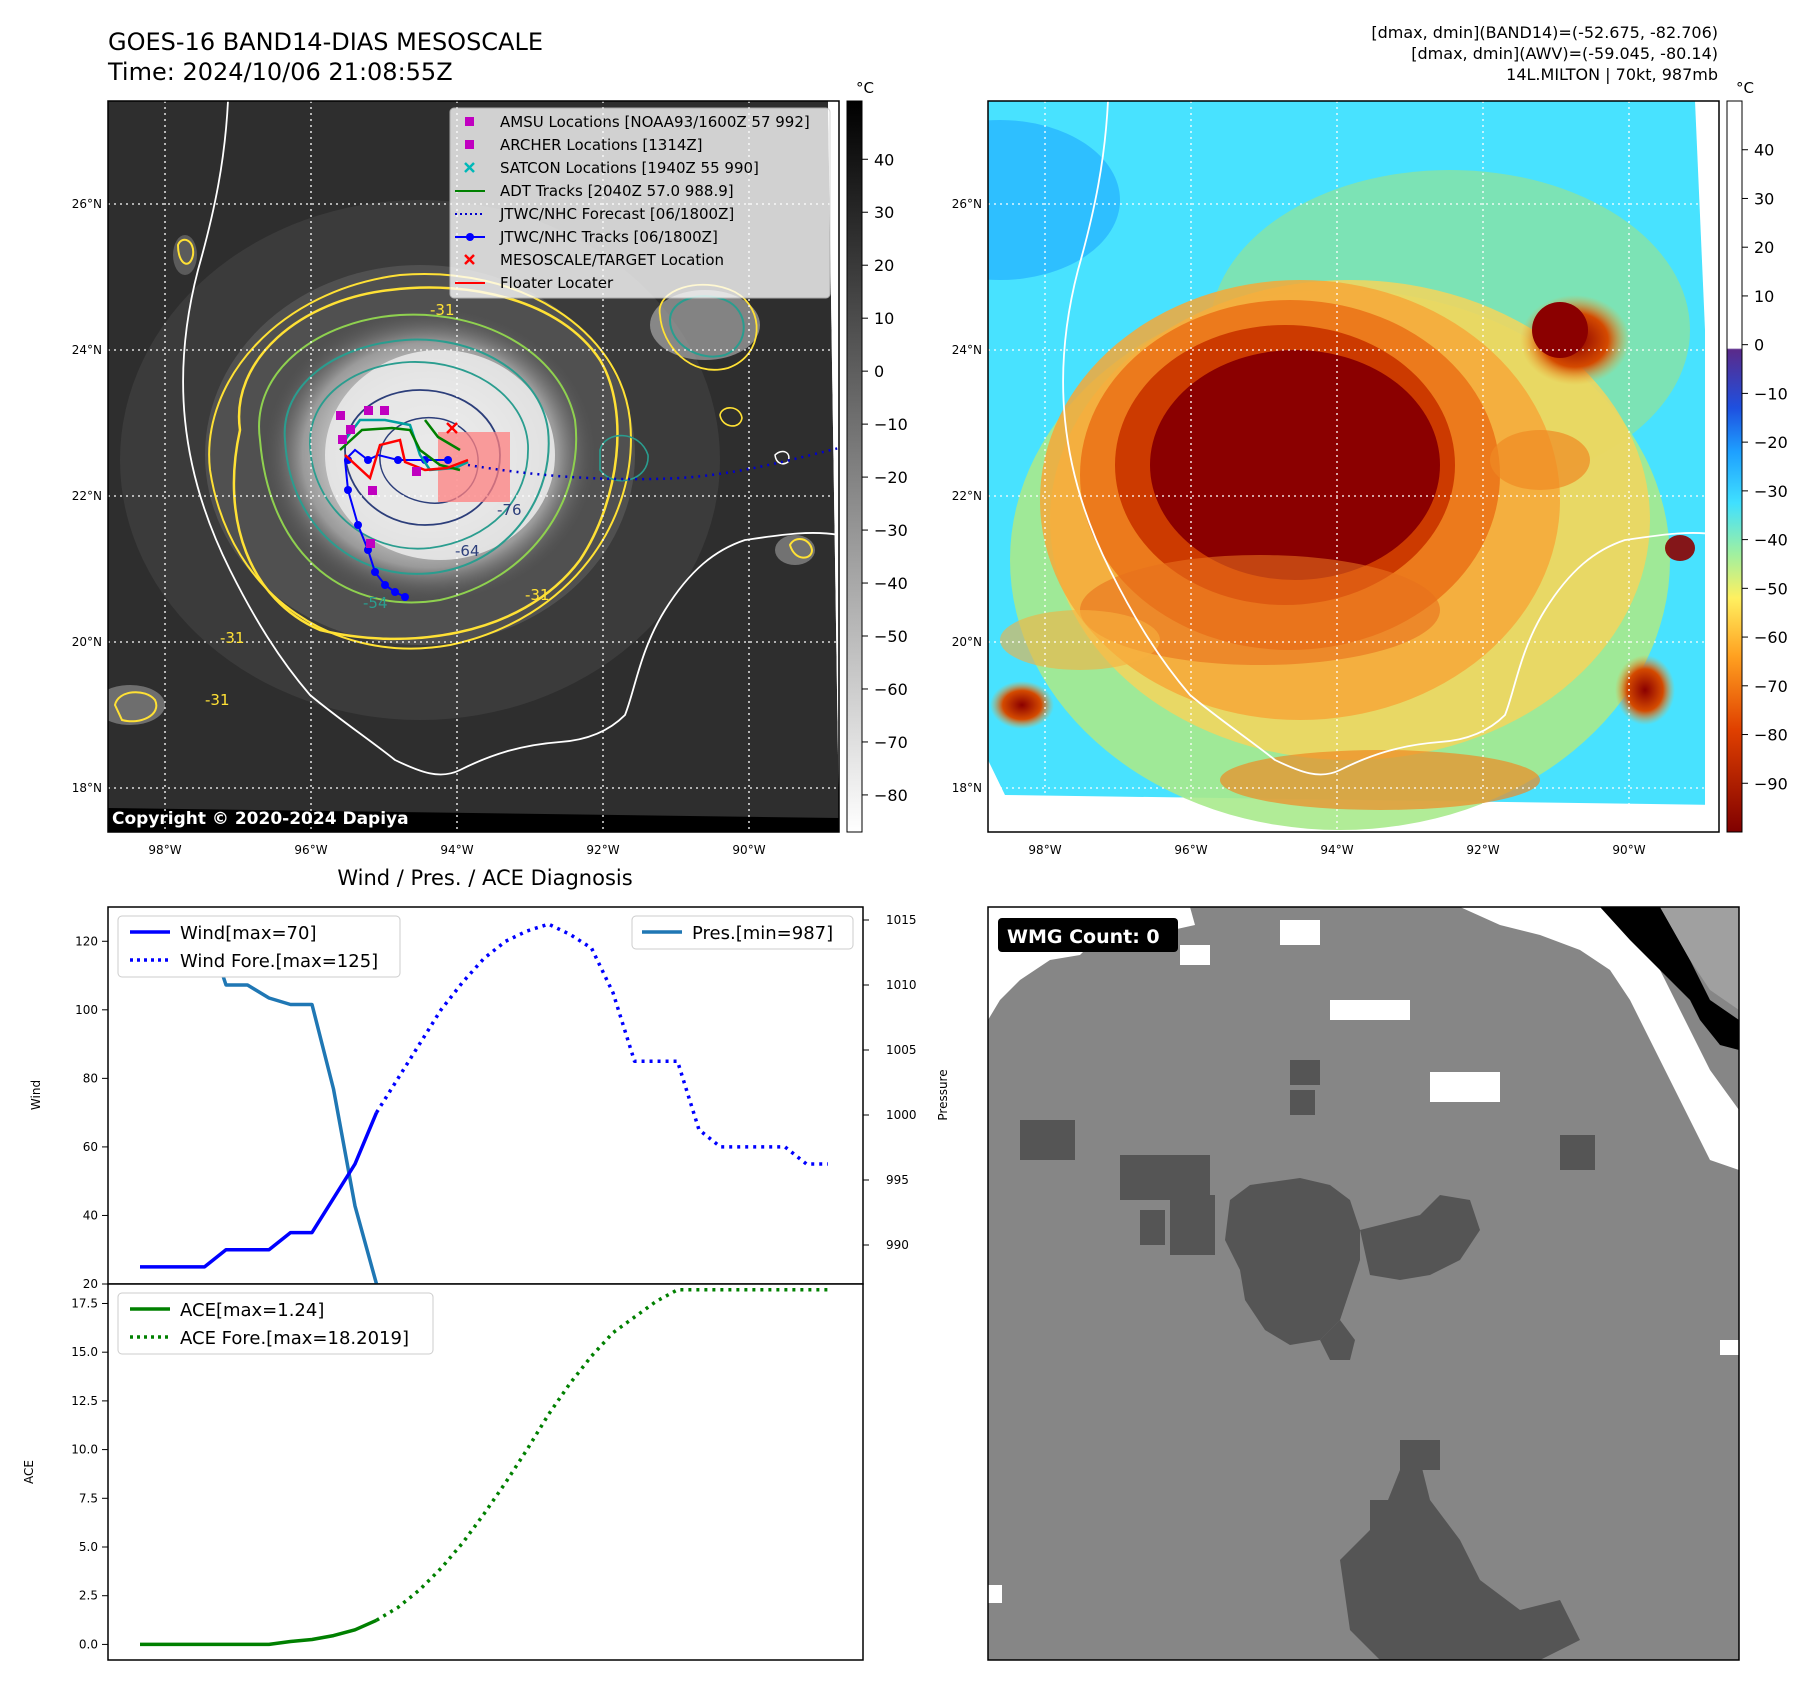 This screenshot has width=1801, height=1690. I want to click on floater-track, so click(406, 459).